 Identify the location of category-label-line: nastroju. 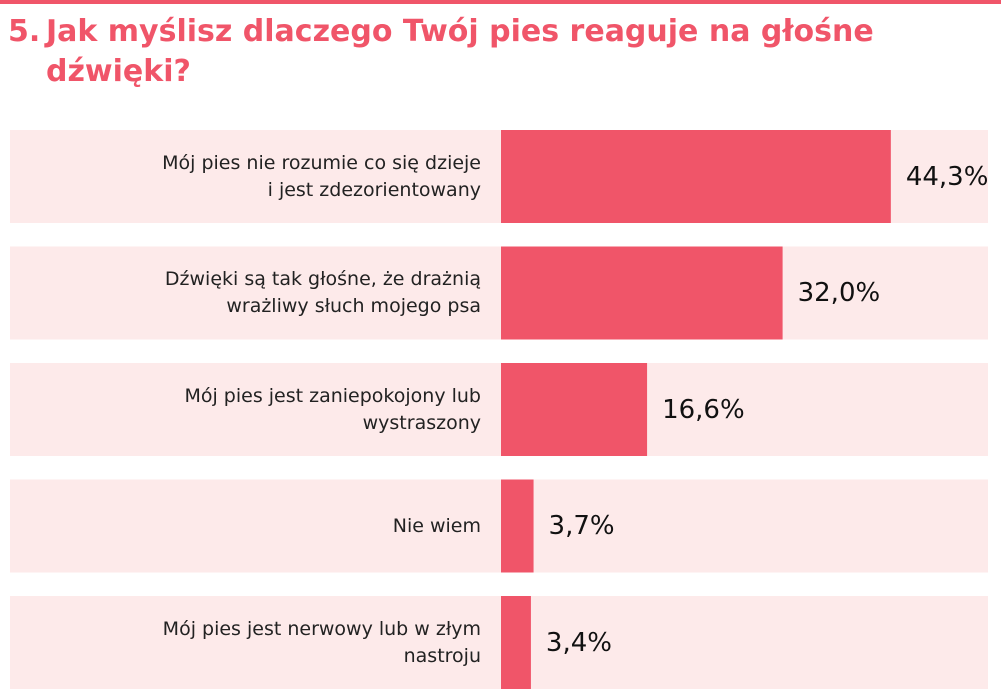
(442, 655).